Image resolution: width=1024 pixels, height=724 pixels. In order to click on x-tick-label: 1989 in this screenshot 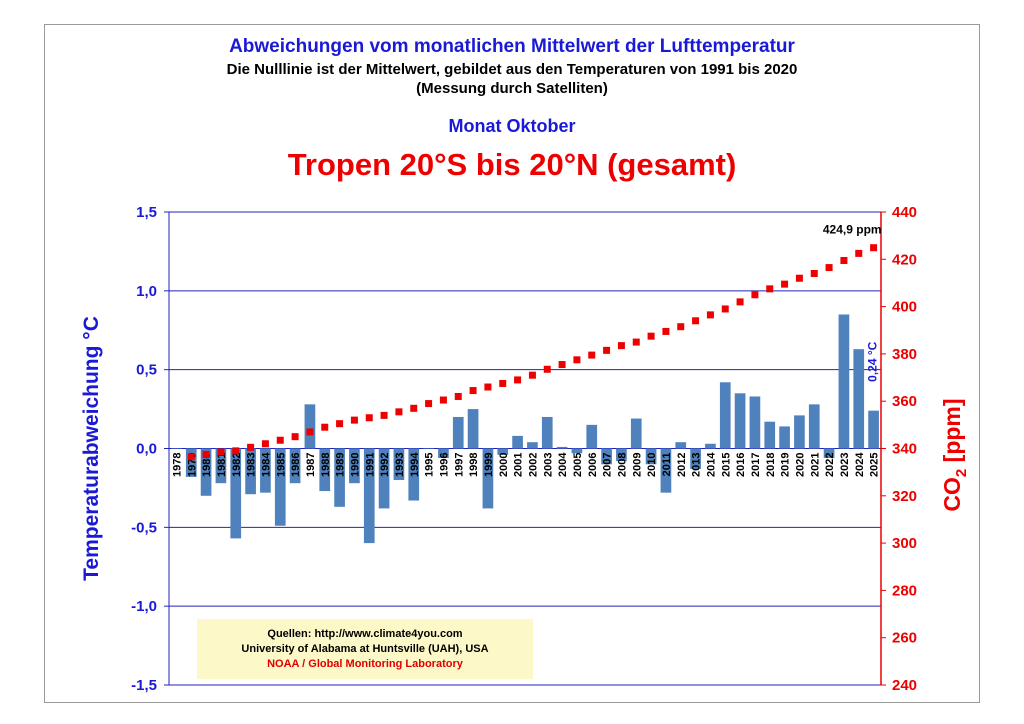, I will do `click(341, 465)`.